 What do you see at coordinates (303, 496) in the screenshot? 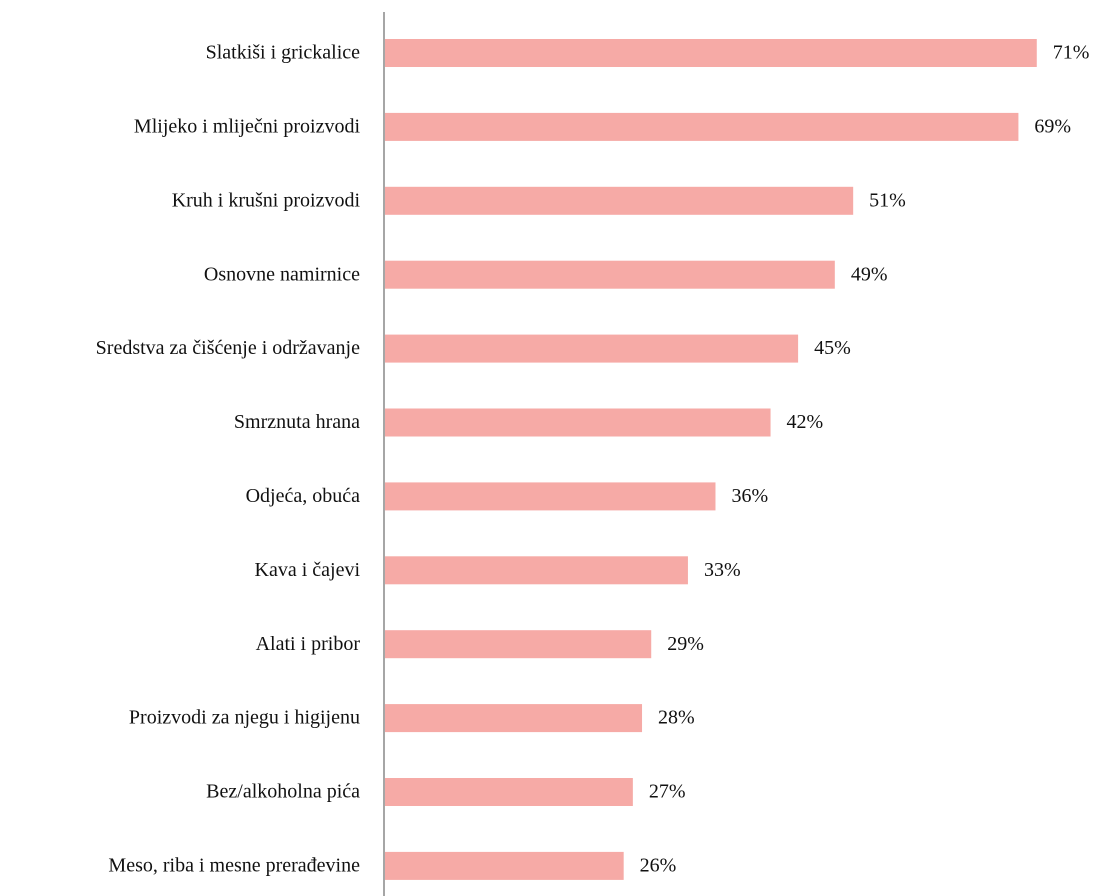
I see `category-label: Odjeća, obuća` at bounding box center [303, 496].